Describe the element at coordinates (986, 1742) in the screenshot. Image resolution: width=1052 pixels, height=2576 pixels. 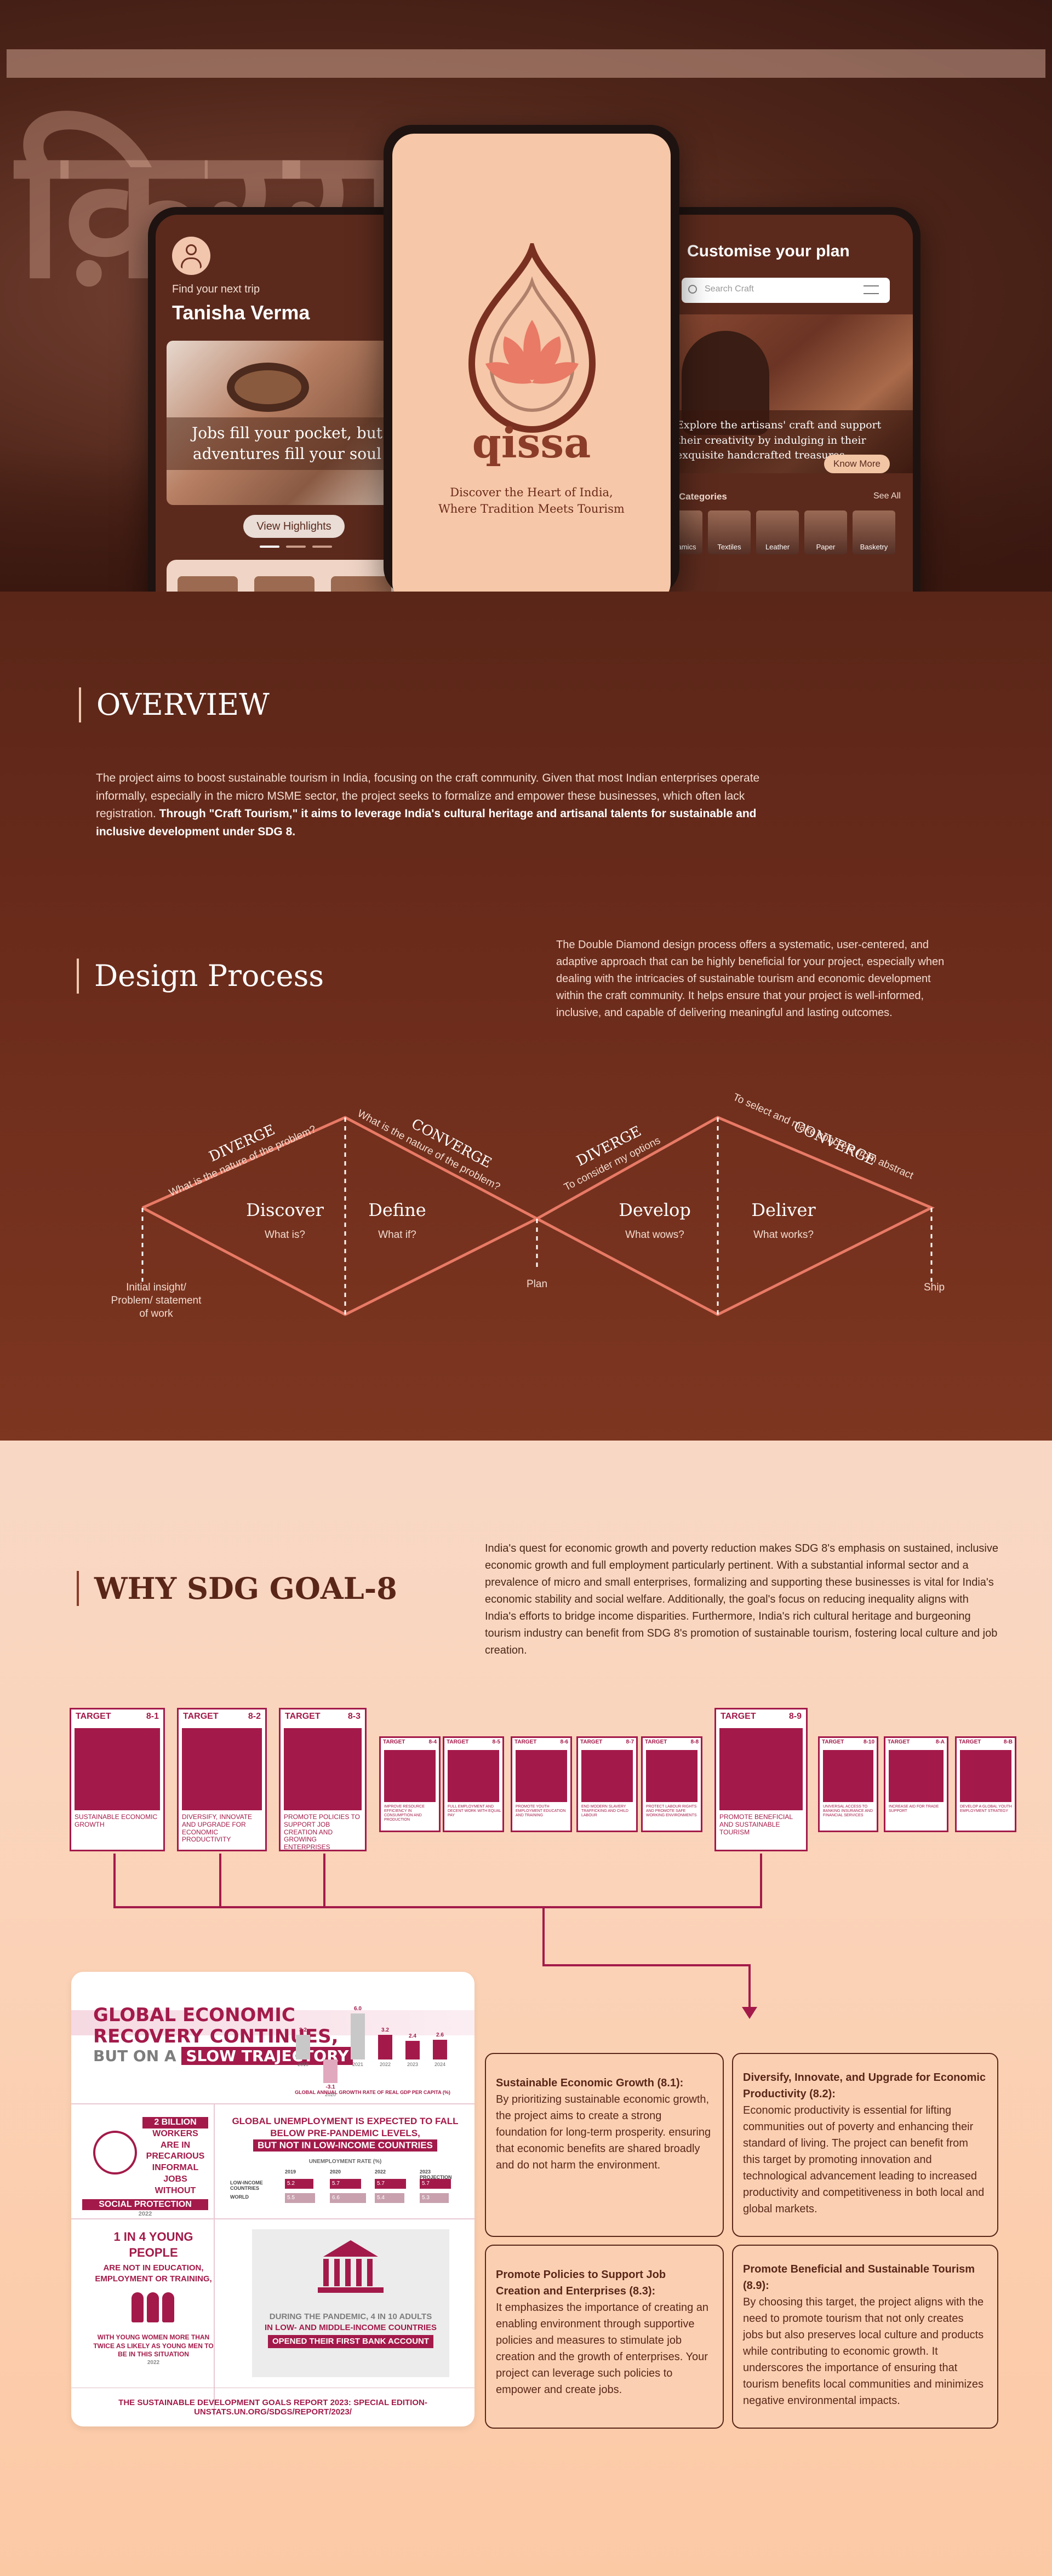
I see `target-number: TARGET 8-B` at that location.